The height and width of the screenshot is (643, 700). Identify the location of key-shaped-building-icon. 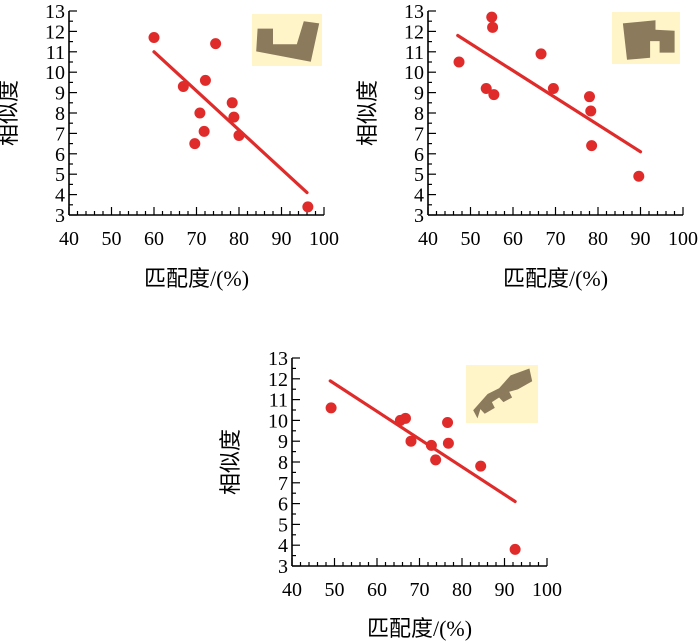
(503, 393).